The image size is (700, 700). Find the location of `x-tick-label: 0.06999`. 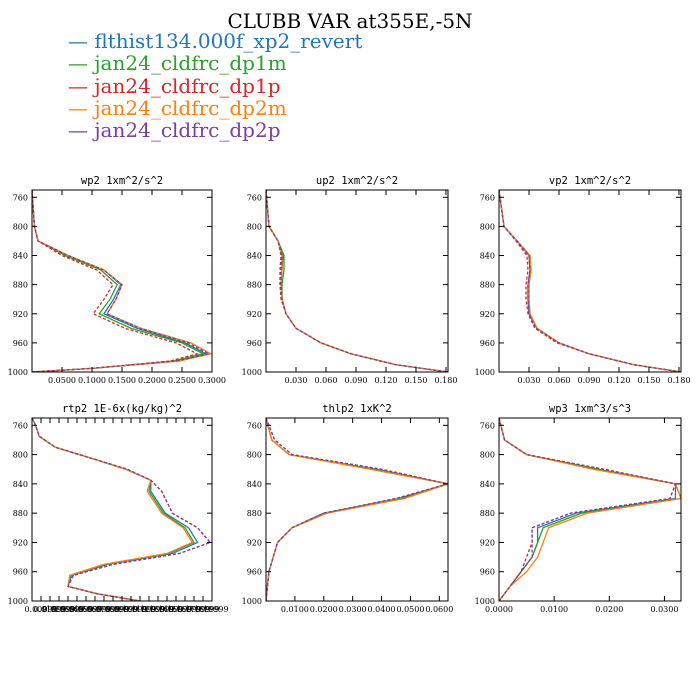

x-tick-label: 0.06999 is located at coordinates (94, 609).